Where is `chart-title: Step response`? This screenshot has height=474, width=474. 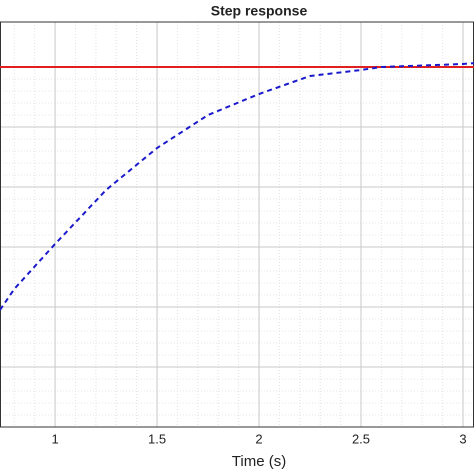
chart-title: Step response is located at coordinates (259, 11).